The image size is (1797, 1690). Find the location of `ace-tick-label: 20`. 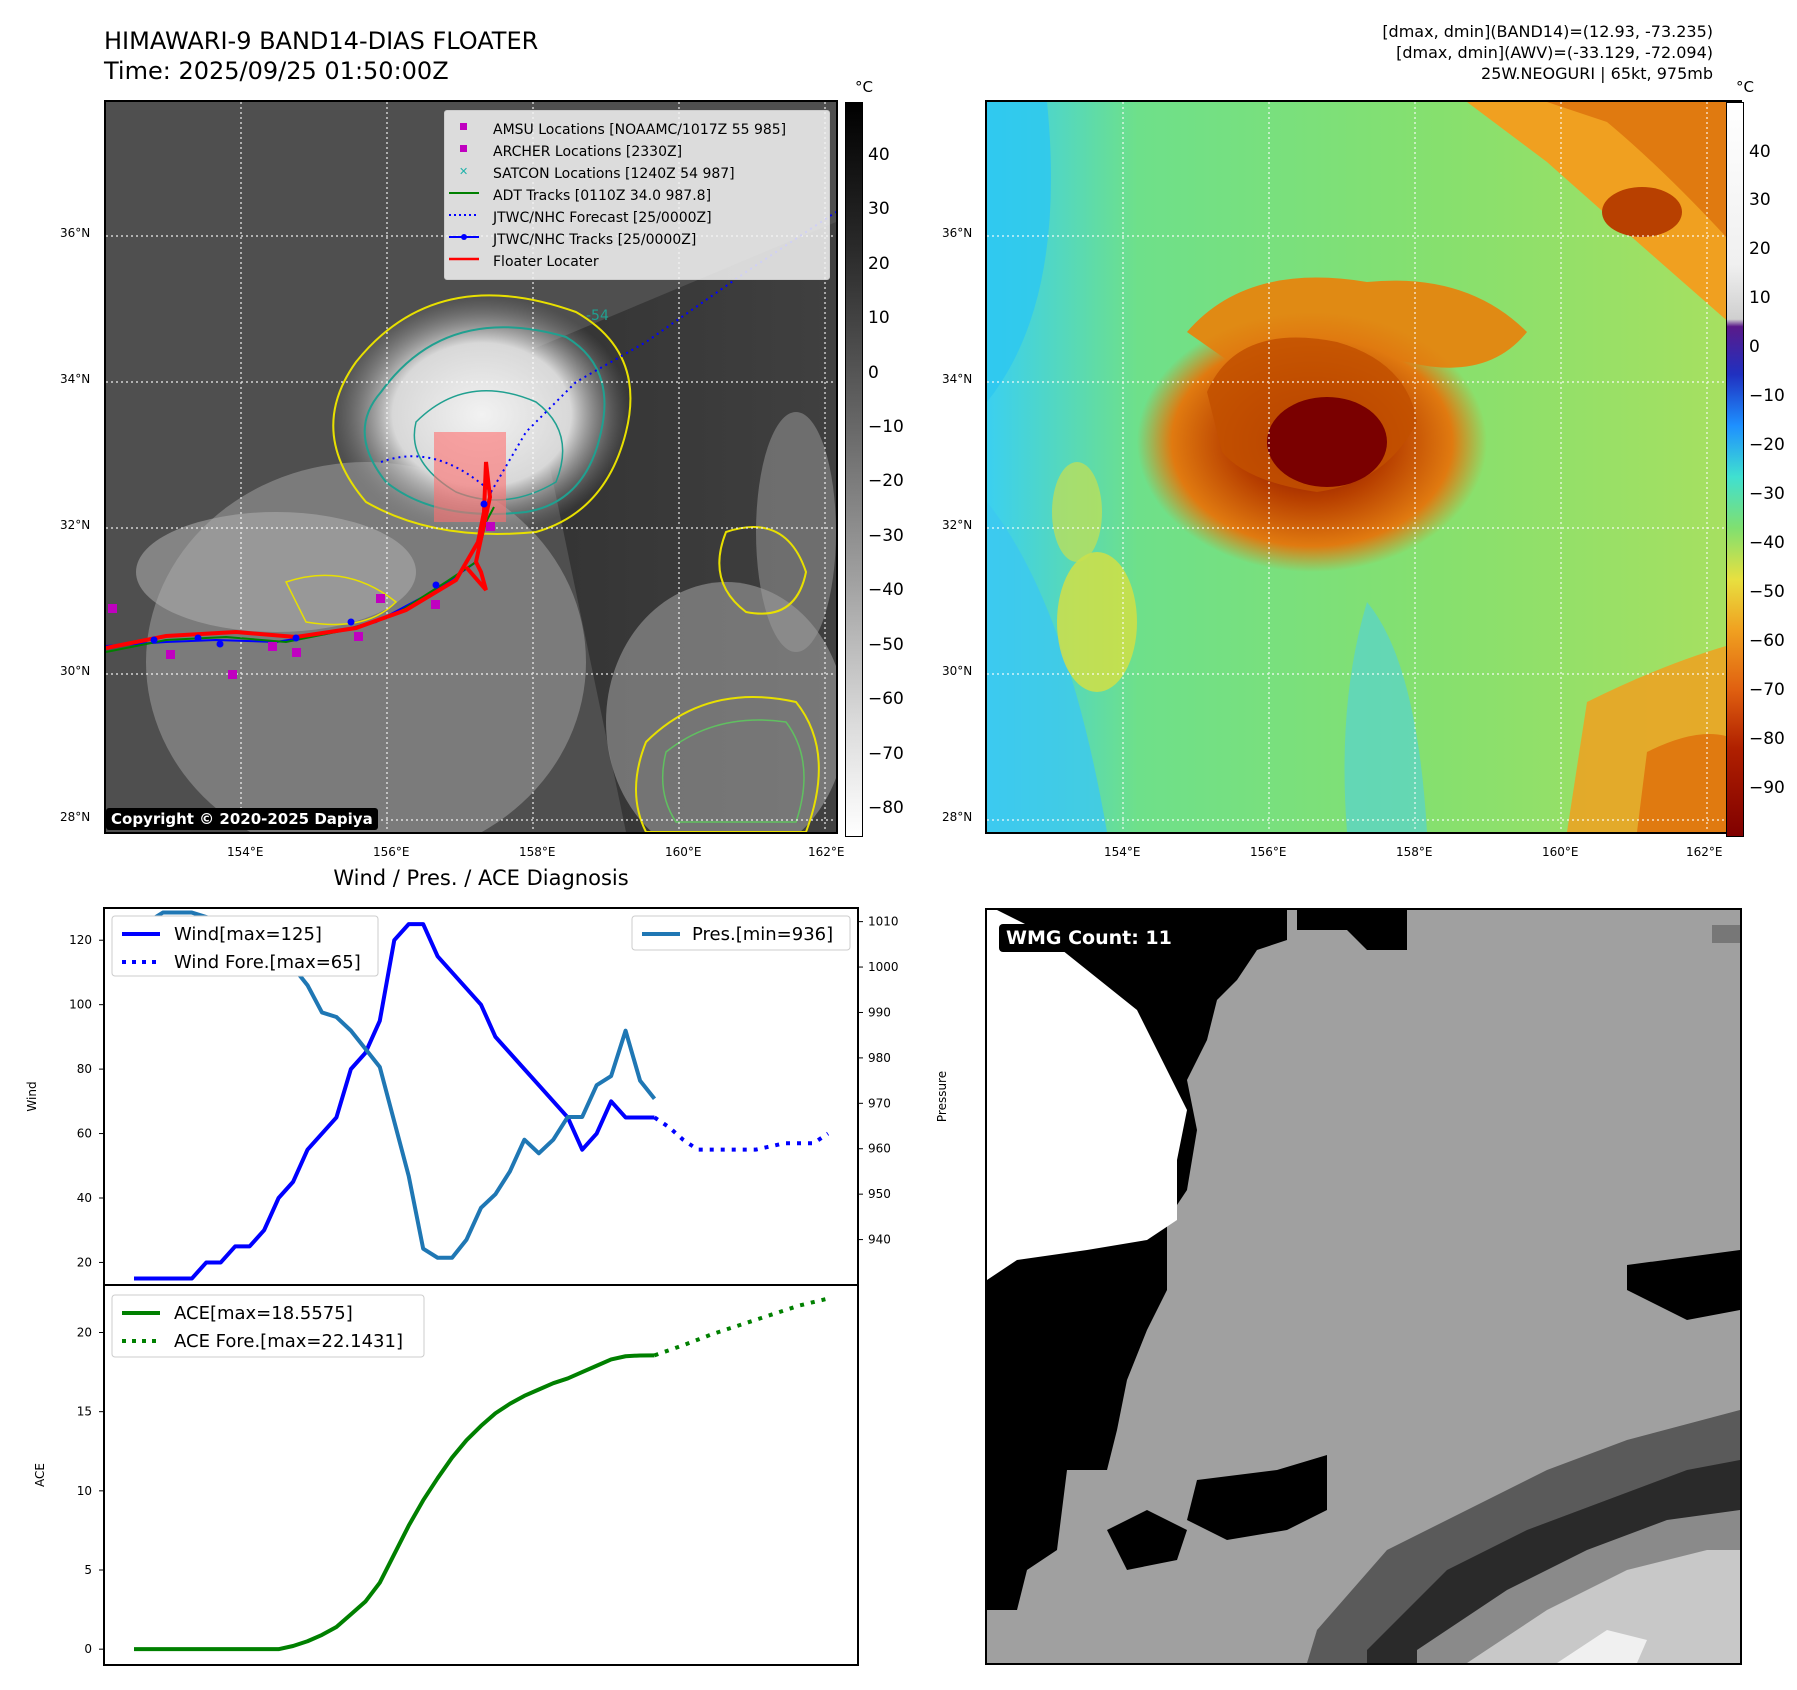

ace-tick-label: 20 is located at coordinates (84, 1333).